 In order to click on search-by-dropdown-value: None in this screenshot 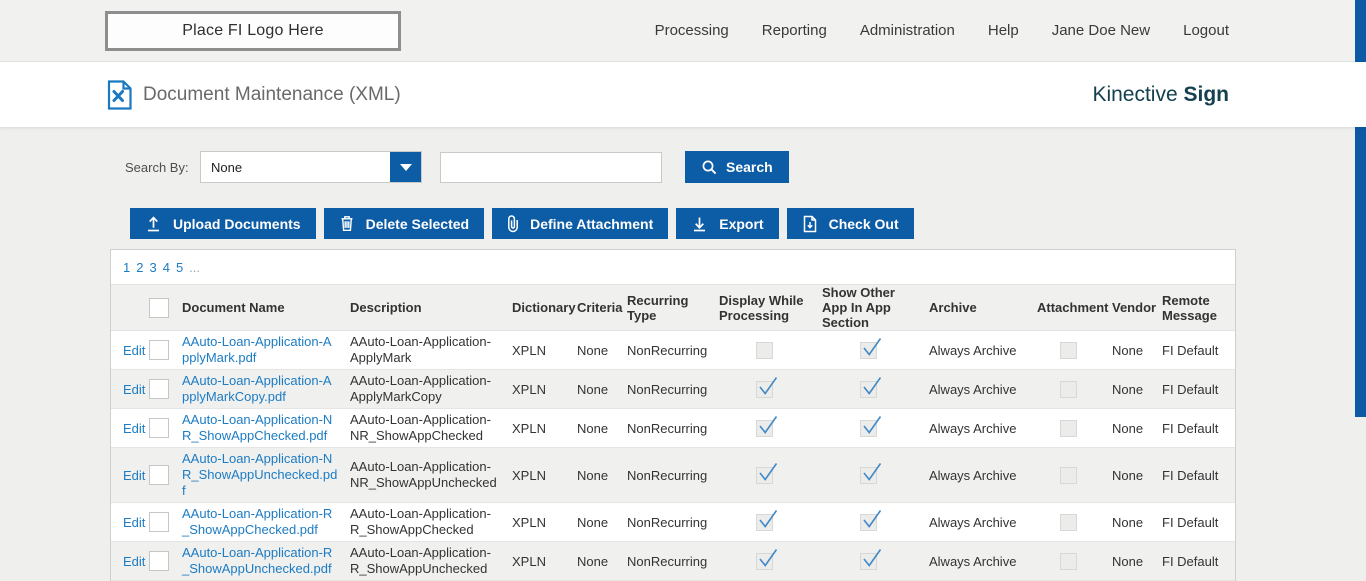, I will do `click(227, 167)`.